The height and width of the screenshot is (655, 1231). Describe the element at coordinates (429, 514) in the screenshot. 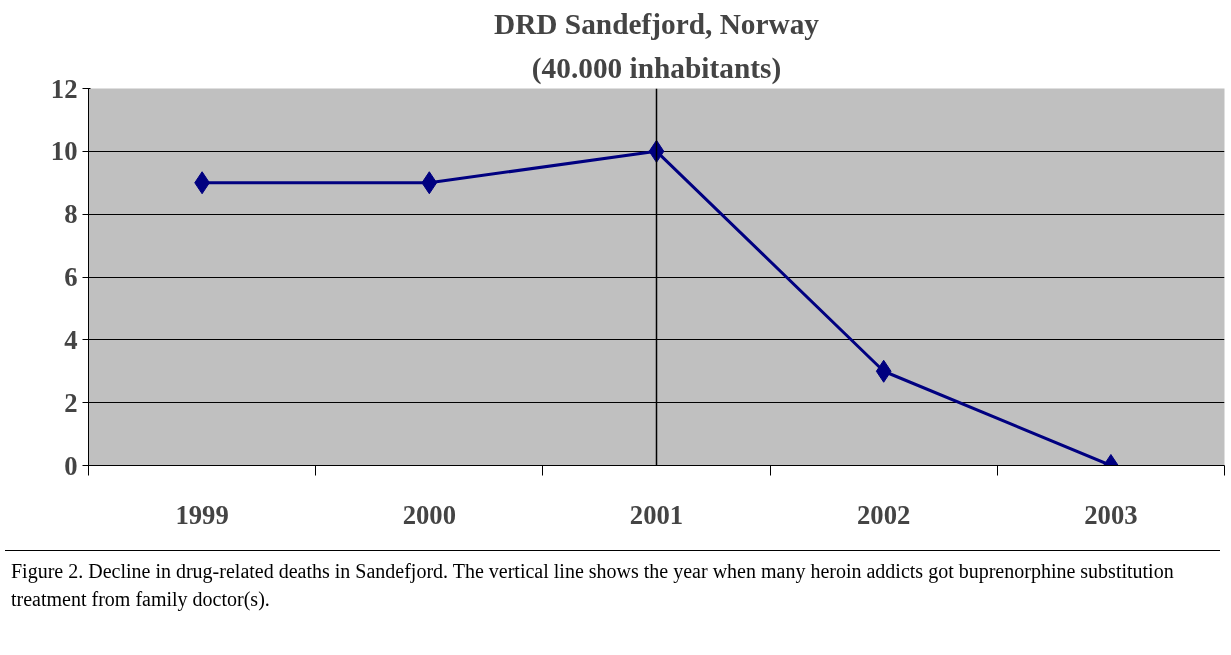

I see `x-tick-label: 2000` at that location.